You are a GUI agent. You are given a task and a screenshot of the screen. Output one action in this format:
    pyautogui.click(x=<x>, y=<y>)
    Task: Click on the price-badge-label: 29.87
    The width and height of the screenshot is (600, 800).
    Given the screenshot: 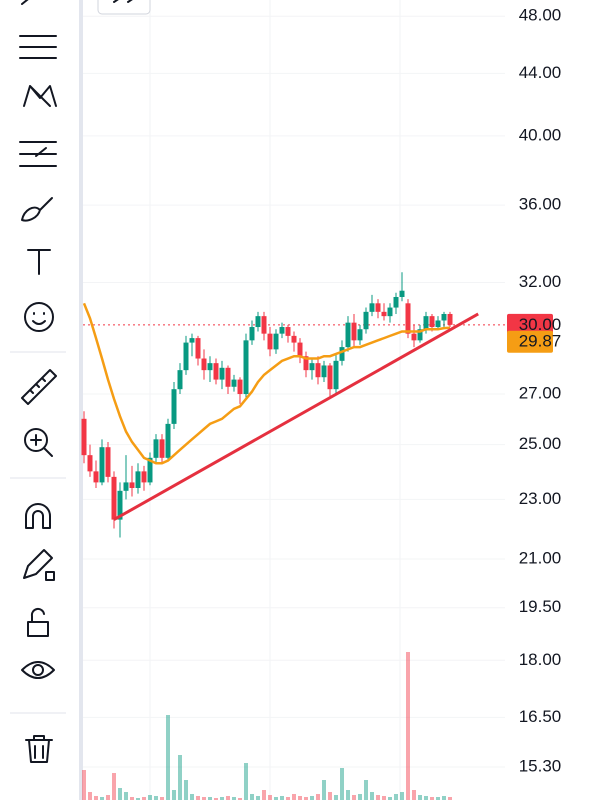 What is the action you would take?
    pyautogui.click(x=540, y=341)
    